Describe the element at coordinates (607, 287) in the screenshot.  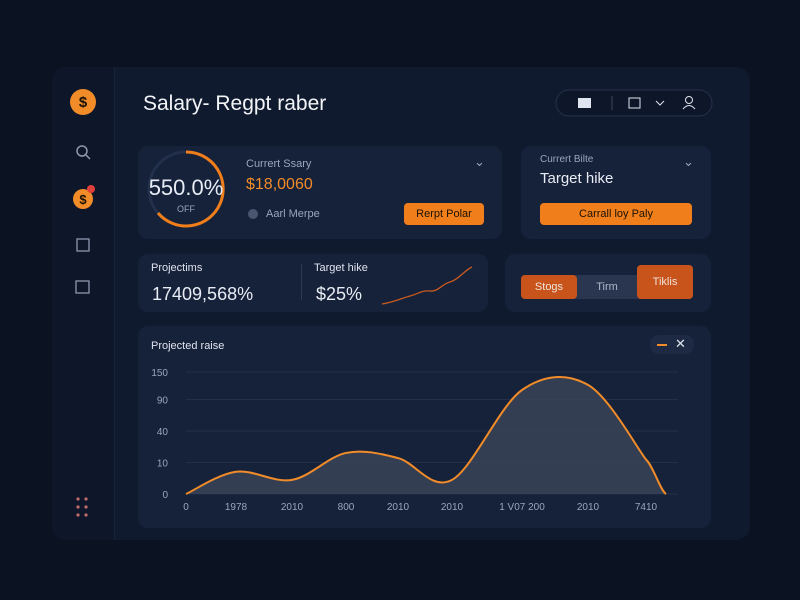
I see `tab: Tirm` at that location.